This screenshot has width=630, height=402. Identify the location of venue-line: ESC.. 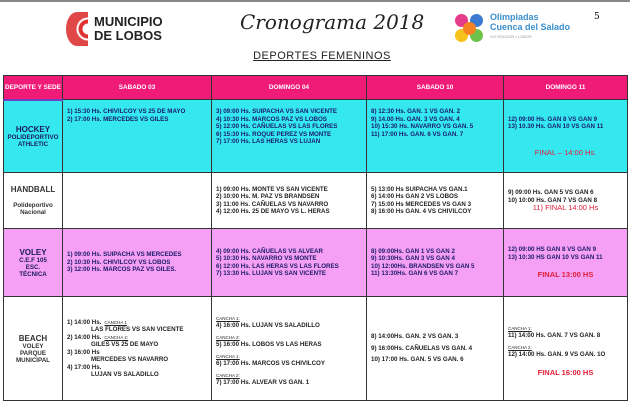
(33, 267).